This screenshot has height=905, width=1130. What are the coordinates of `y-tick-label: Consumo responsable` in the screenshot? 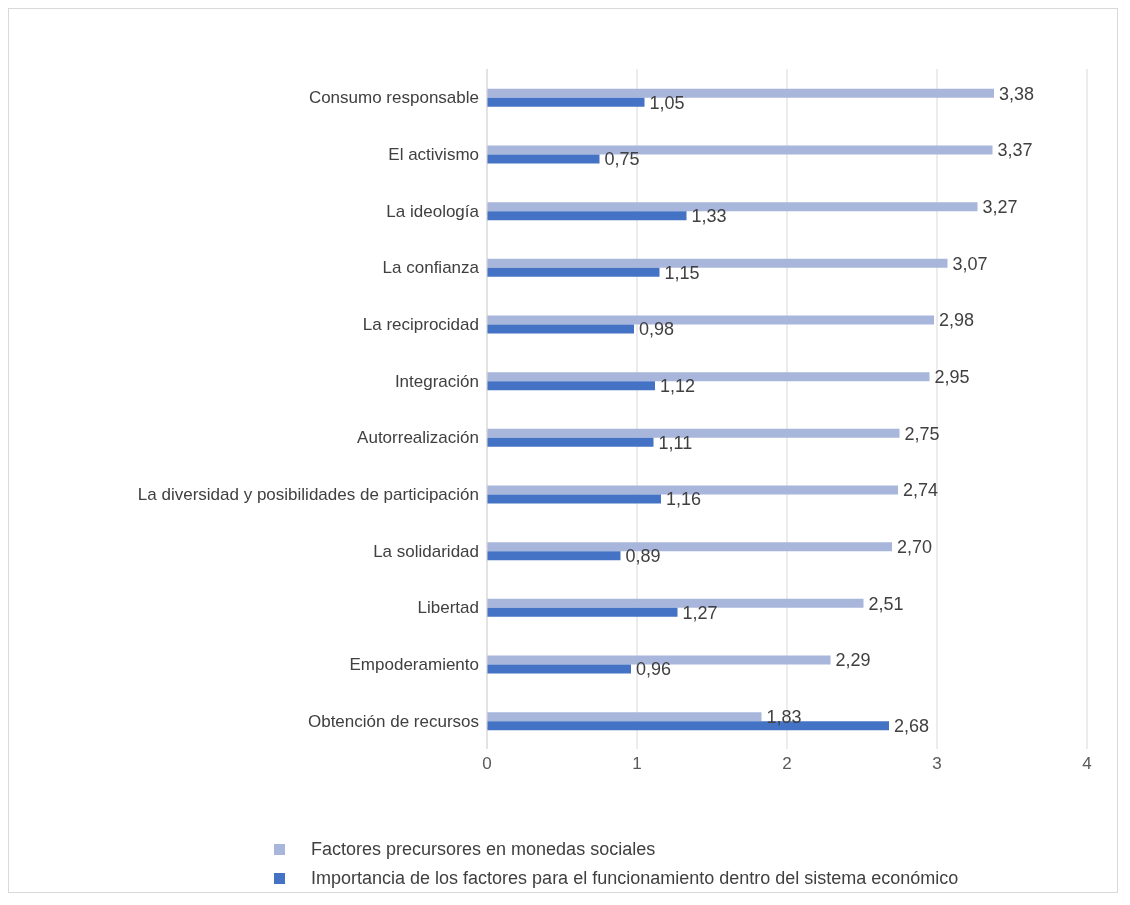 It's located at (393, 98).